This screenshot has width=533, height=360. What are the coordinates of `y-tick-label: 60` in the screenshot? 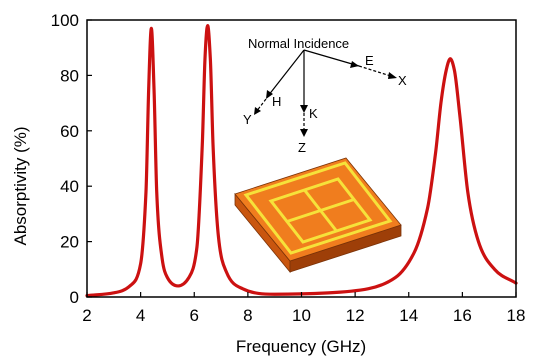 It's located at (69, 131).